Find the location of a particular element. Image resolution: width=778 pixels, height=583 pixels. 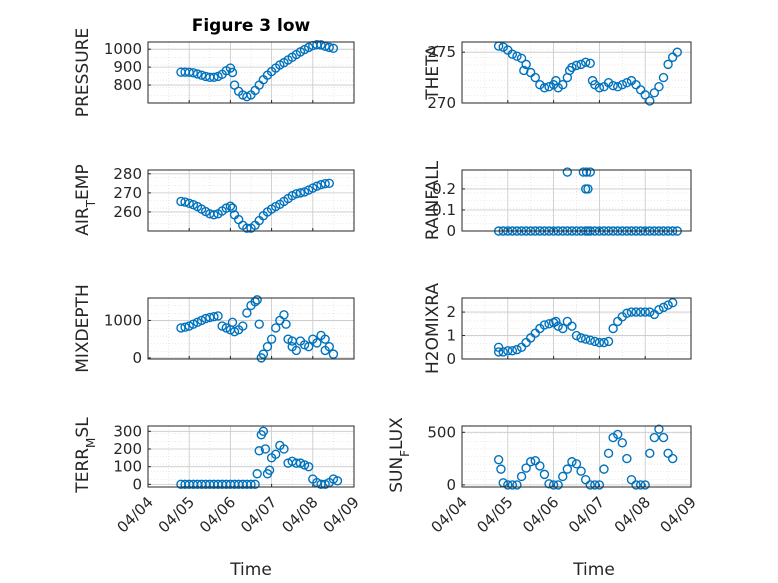

air-temp-ylabel: AIRTEMP is located at coordinates (85, 199).